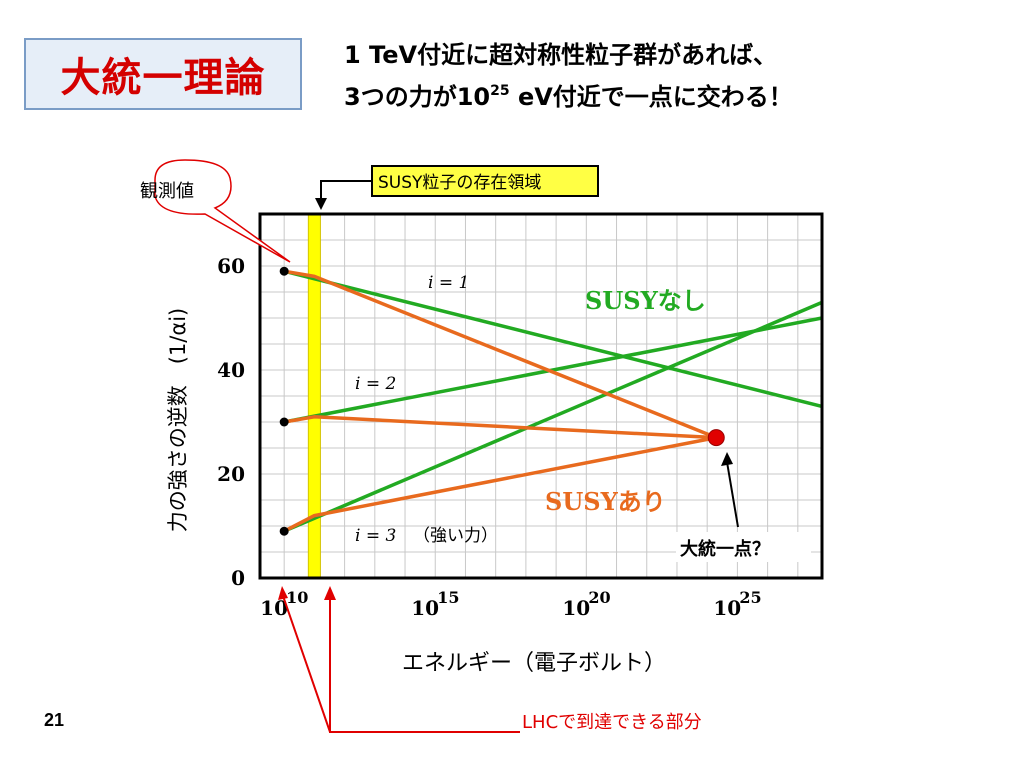  I want to click on x-tick-exponent: 10, so click(297, 597).